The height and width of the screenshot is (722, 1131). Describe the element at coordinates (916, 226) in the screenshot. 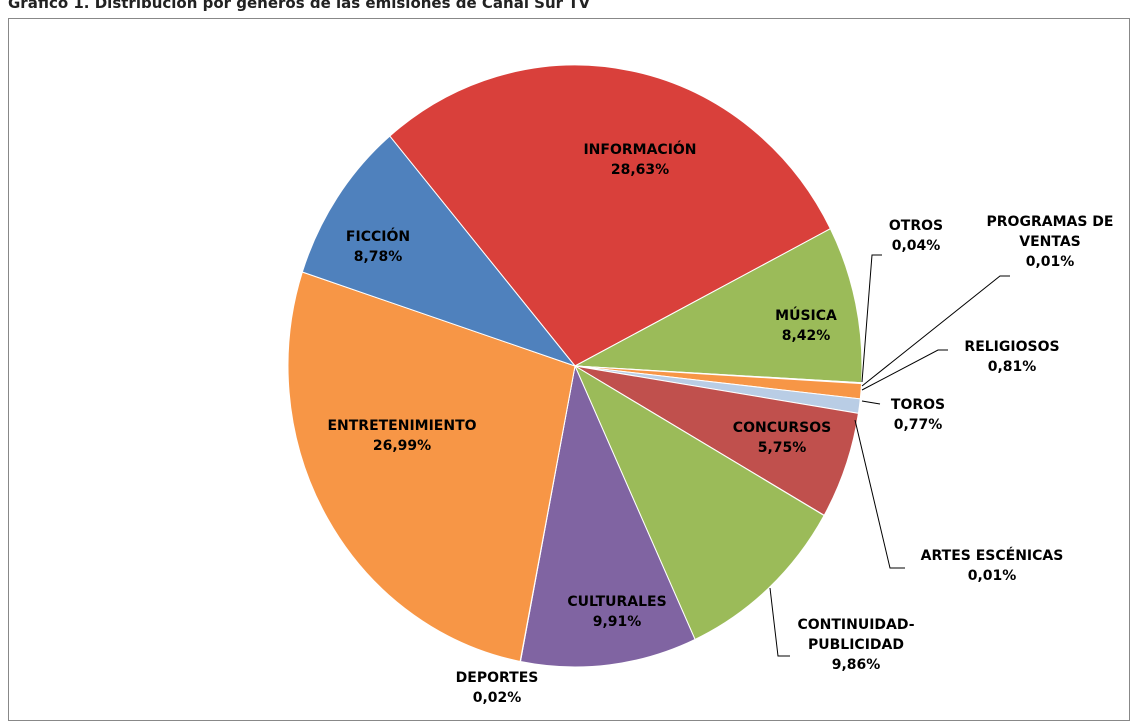

I see `category-label: OTROS` at that location.